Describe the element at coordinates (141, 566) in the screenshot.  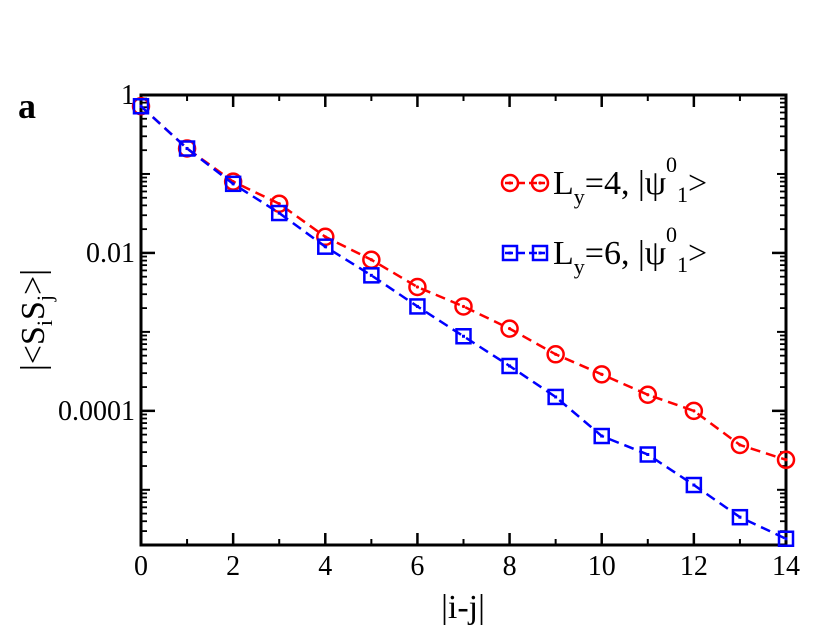
I see `x-tick-label: 0` at that location.